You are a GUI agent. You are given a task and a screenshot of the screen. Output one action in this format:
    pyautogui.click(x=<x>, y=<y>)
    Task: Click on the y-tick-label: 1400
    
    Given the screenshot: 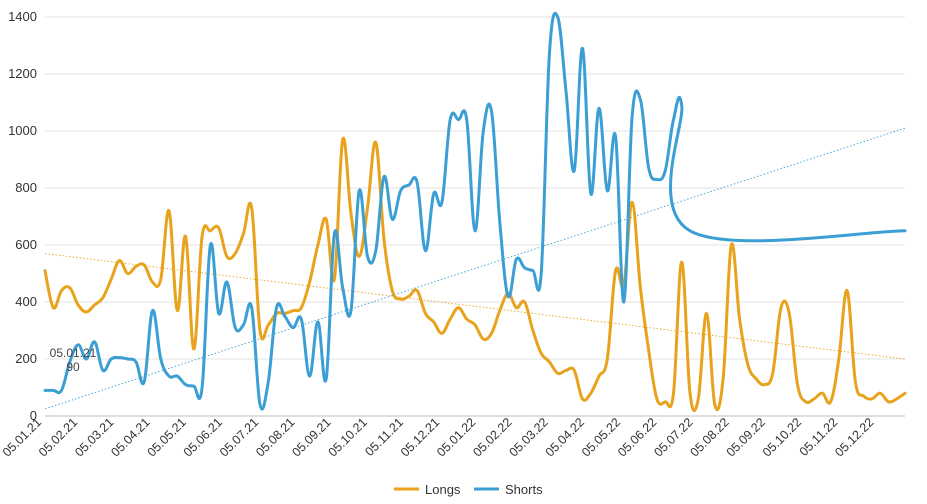 What is the action you would take?
    pyautogui.click(x=22, y=16)
    